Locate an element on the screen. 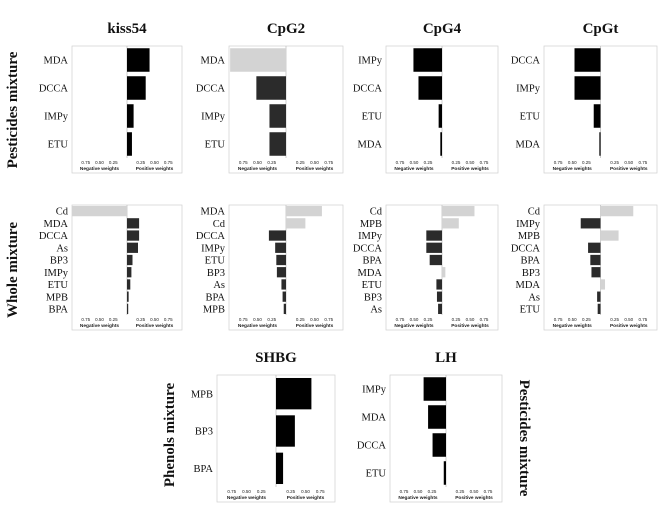  category-label: MDA is located at coordinates (369, 273).